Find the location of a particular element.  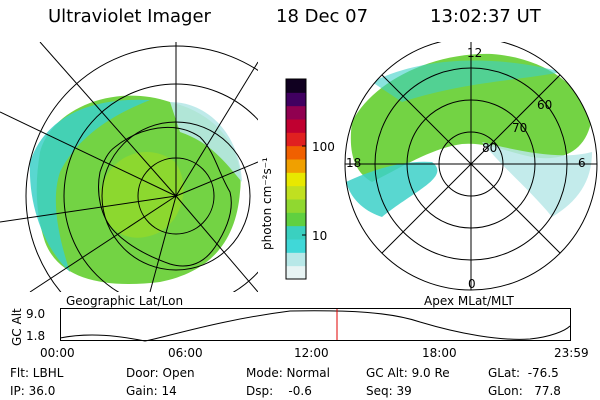

color-scale is located at coordinates (296, 179).